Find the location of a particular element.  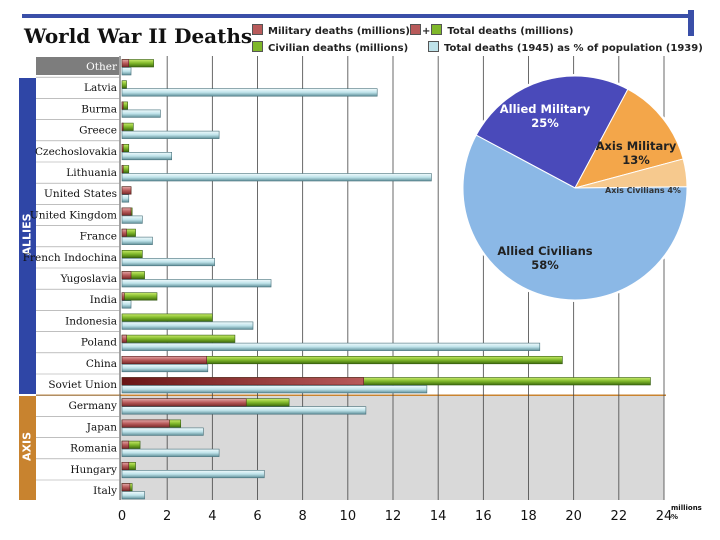

x-tick-label: 24 is located at coordinates (664, 516).